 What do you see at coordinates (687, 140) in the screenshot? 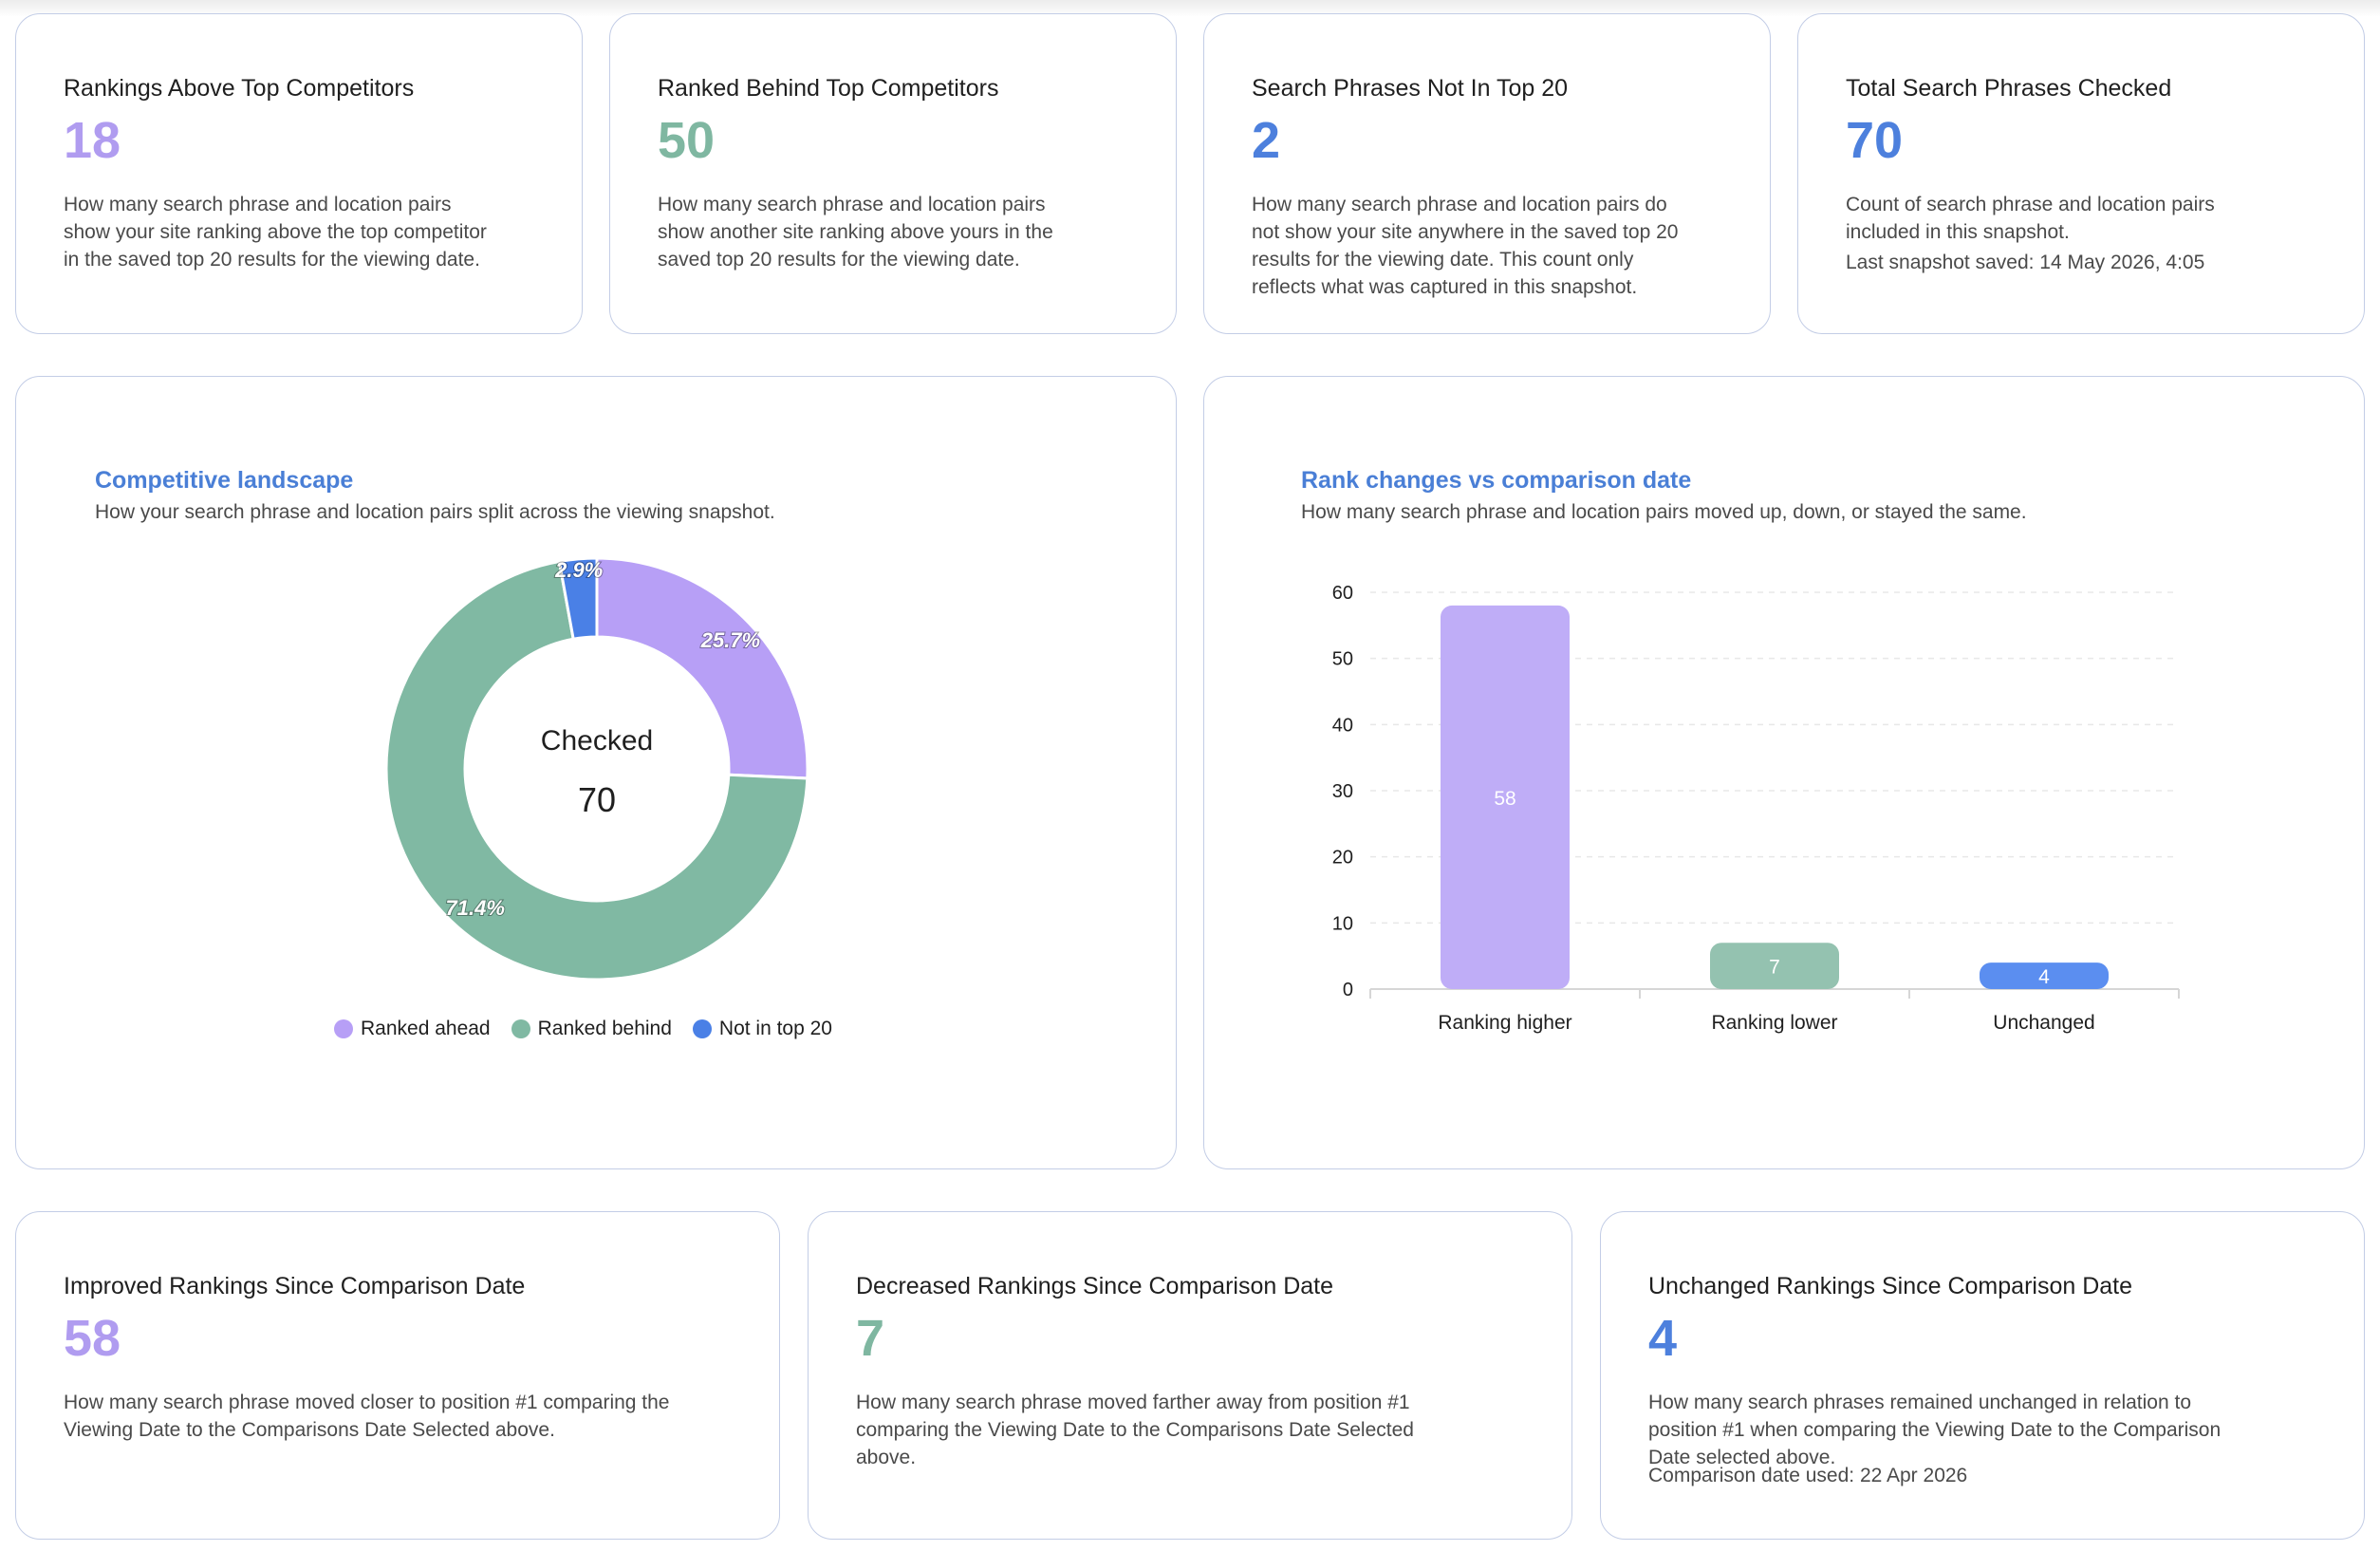
I see `stat-value: 50` at bounding box center [687, 140].